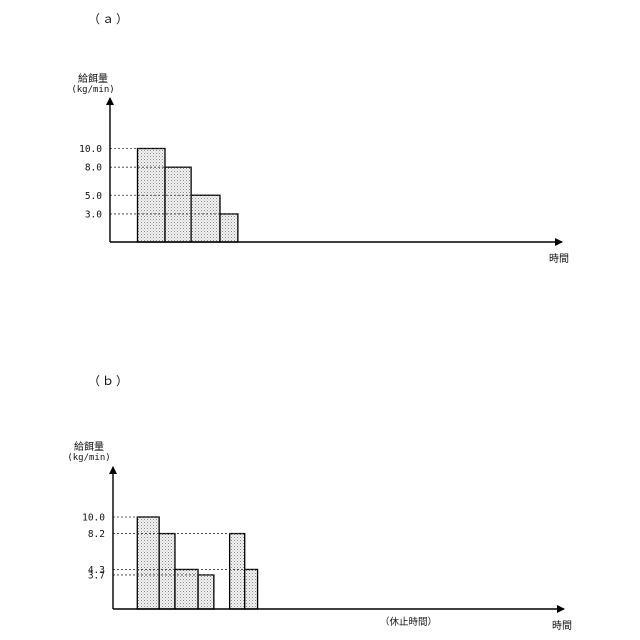 The image size is (640, 640). What do you see at coordinates (89, 447) in the screenshot?
I see `ylabel-b-title: 給餌量` at bounding box center [89, 447].